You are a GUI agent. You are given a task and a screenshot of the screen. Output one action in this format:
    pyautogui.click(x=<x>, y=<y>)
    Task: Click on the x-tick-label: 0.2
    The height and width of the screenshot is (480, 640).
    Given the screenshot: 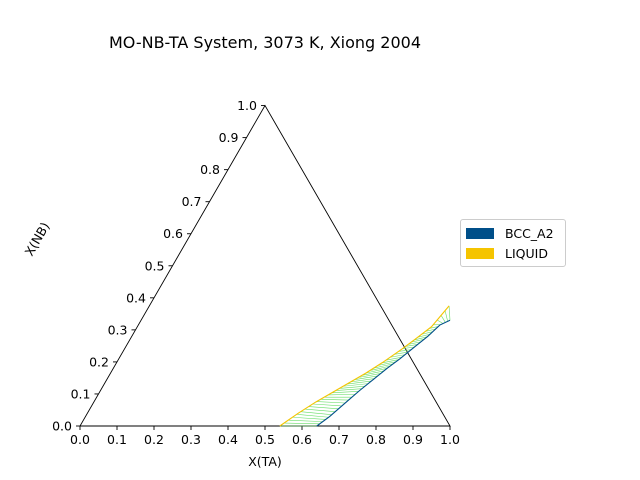 What is the action you would take?
    pyautogui.click(x=154, y=439)
    